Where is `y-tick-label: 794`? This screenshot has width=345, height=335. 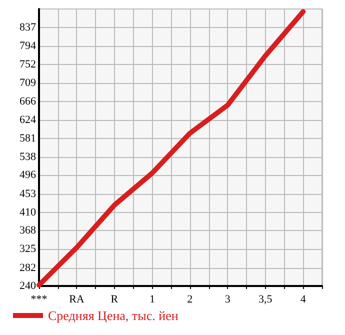 y-tick-label: 794 is located at coordinates (28, 46).